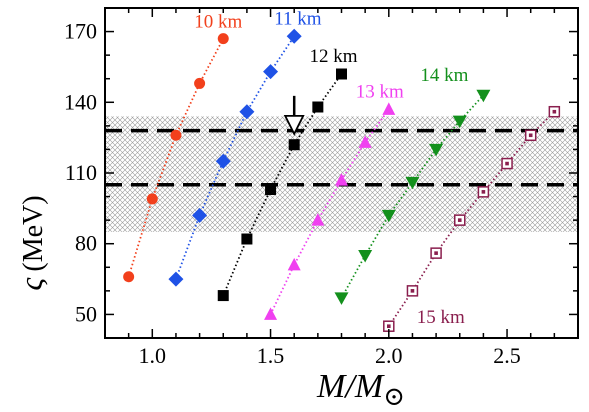 This screenshot has height=412, width=589. Describe the element at coordinates (444, 75) in the screenshot. I see `series-label: 14 km` at that location.